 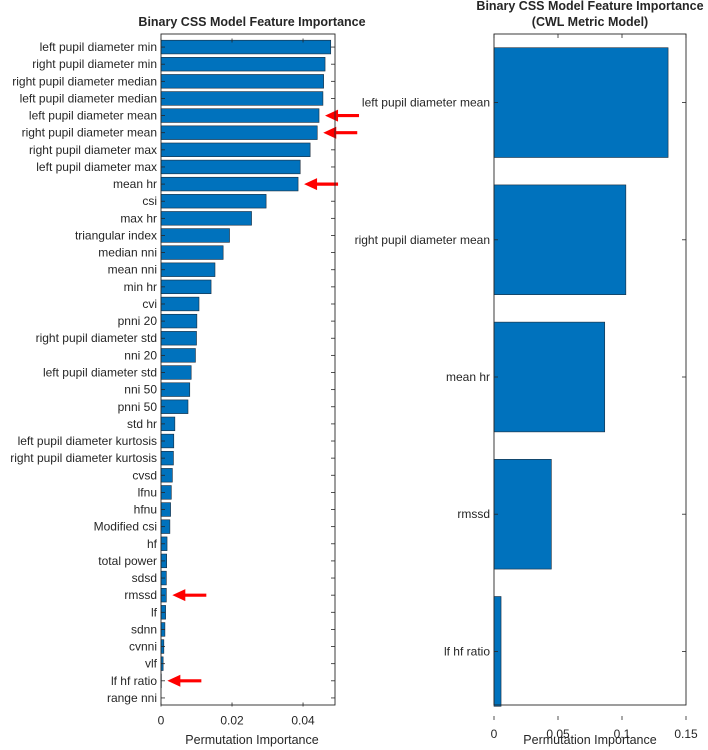 What do you see at coordinates (590, 22) in the screenshot?
I see `chart-subtitle: (CWL Metric Model)` at bounding box center [590, 22].